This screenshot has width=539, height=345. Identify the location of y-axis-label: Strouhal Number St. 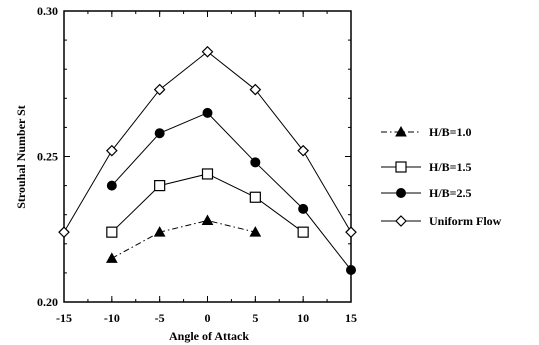
(21, 157).